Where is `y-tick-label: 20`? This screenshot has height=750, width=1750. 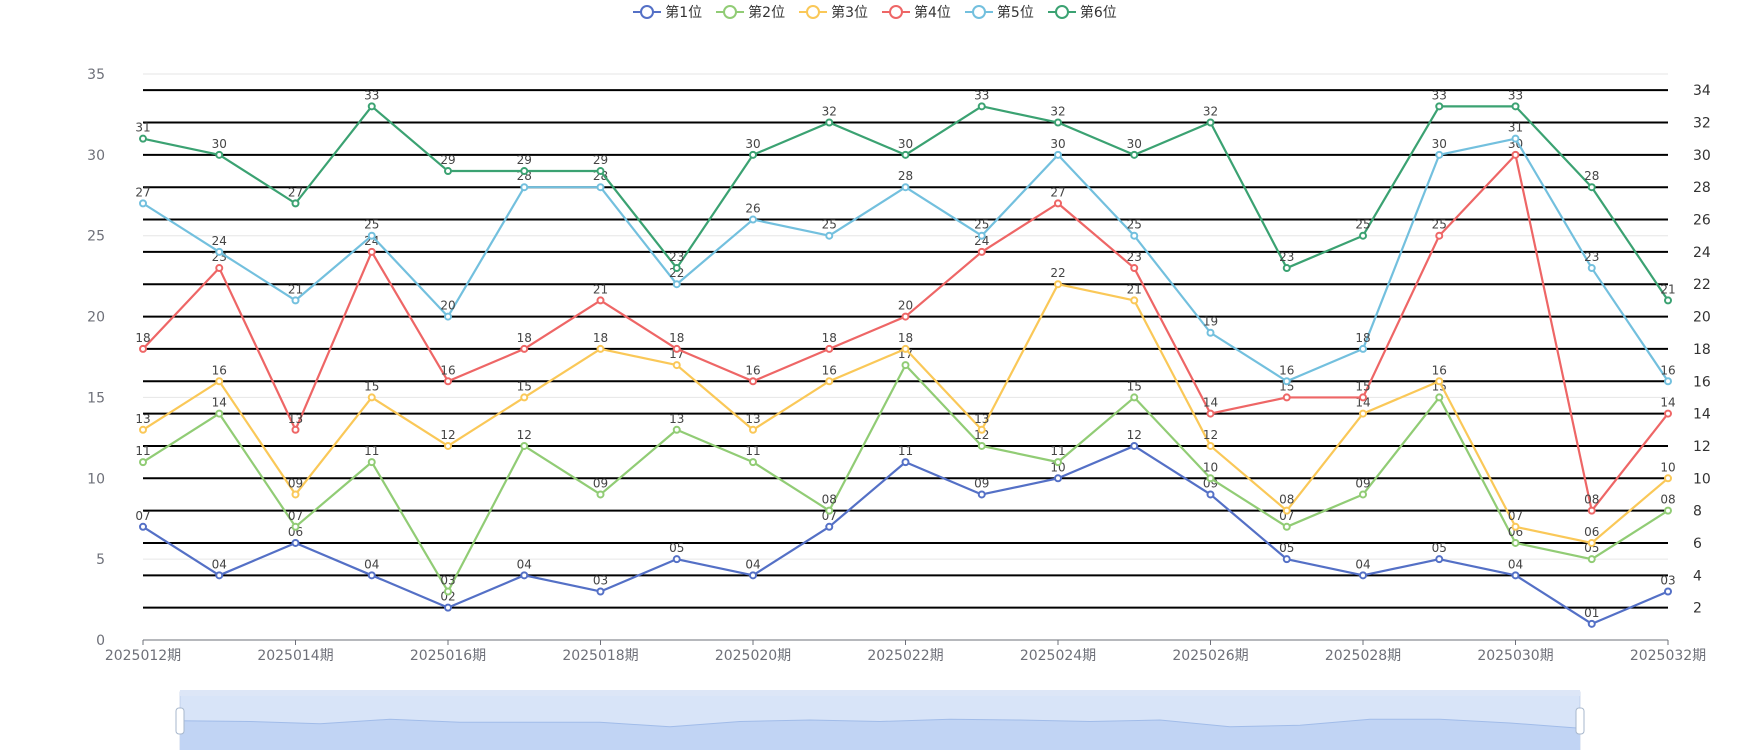
y-tick-label: 20 is located at coordinates (96, 318).